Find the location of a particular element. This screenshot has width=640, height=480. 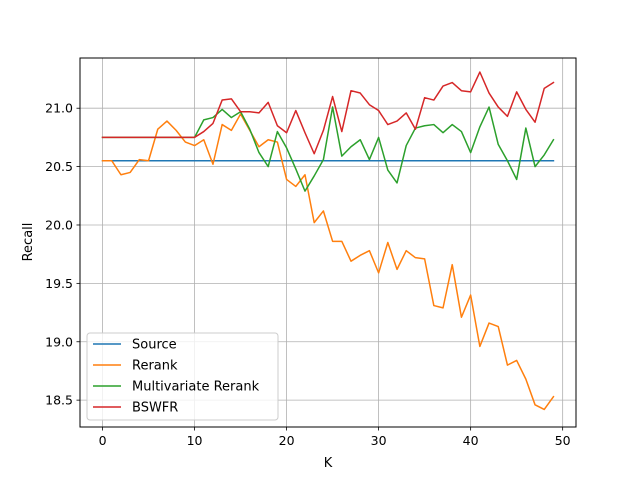

legend: Source Rerank Multivariate Rerank BSWFR is located at coordinates (182, 376).